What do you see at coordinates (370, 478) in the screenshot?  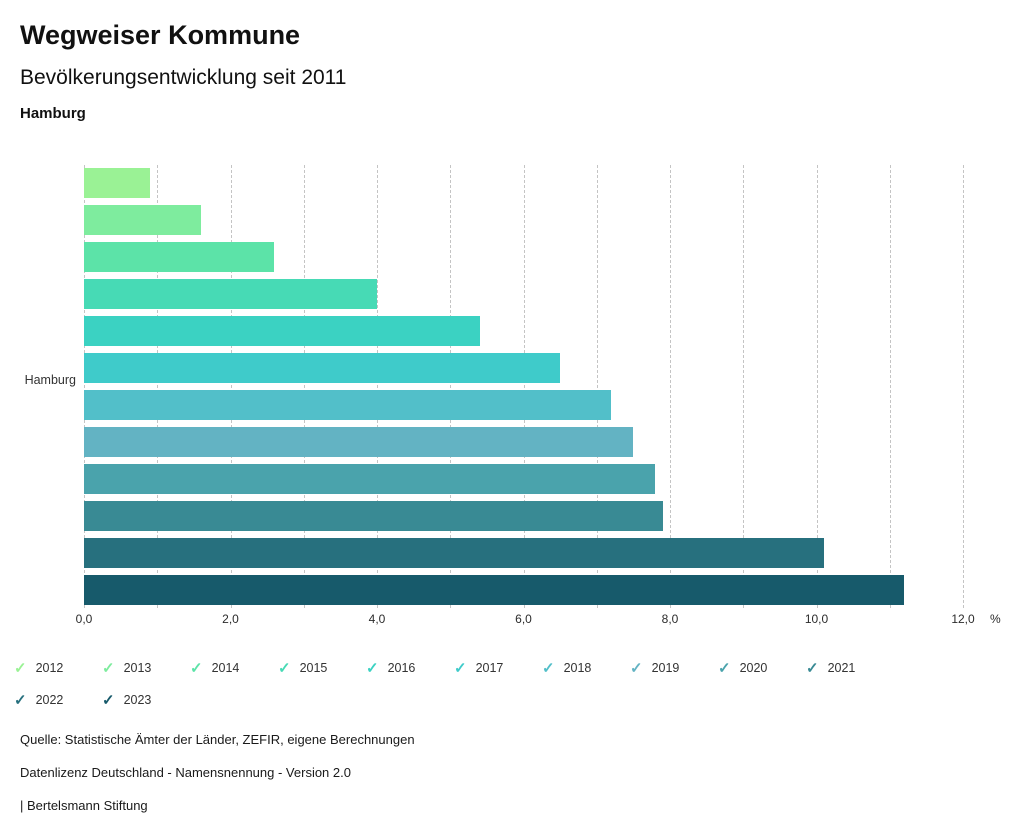 I see `bar-2020` at bounding box center [370, 478].